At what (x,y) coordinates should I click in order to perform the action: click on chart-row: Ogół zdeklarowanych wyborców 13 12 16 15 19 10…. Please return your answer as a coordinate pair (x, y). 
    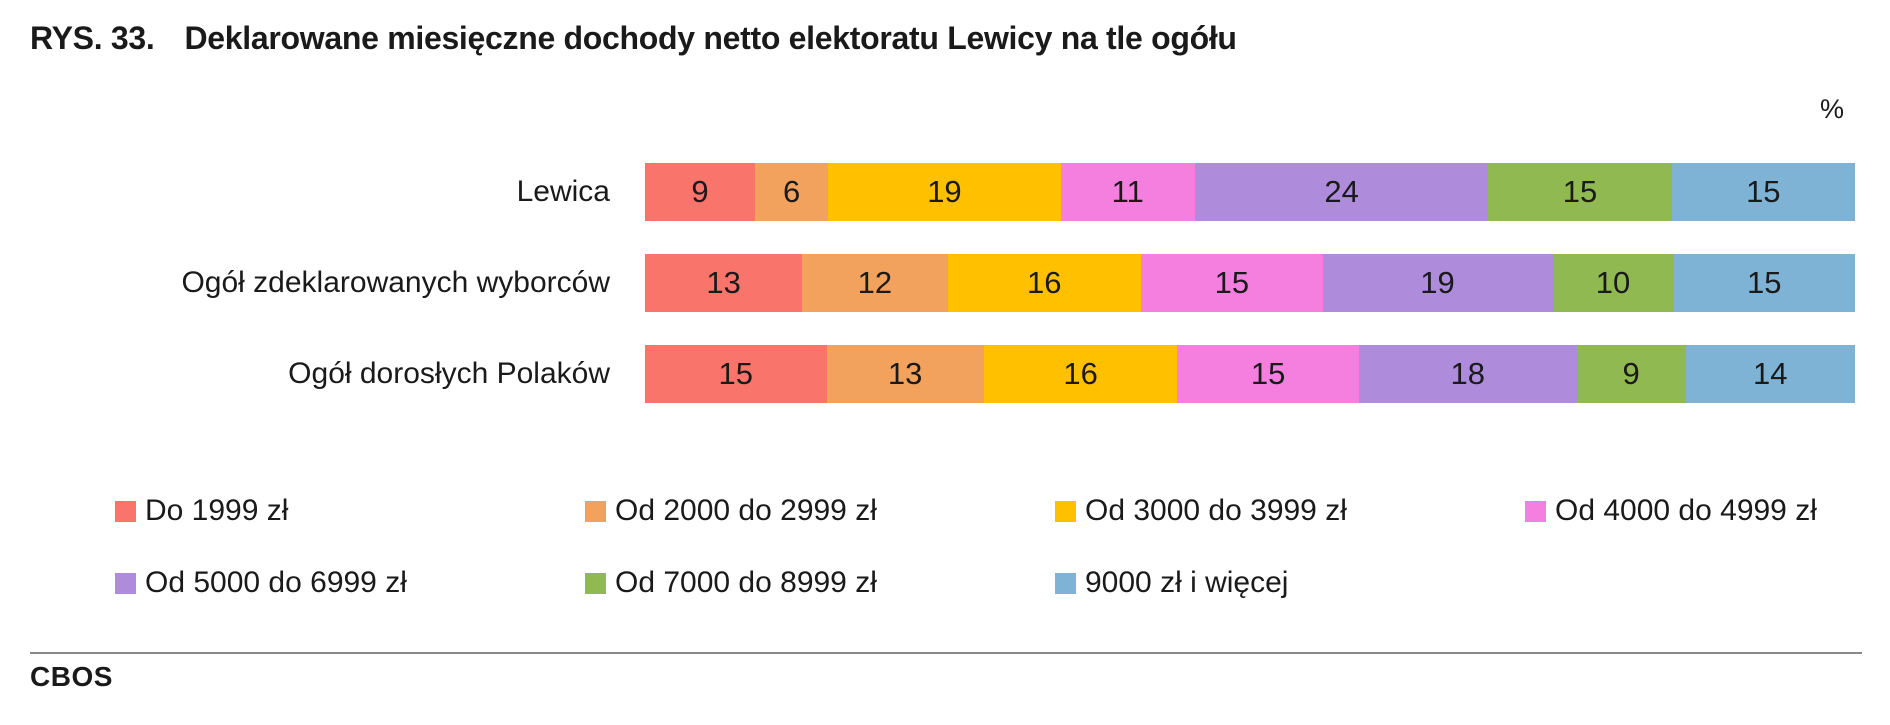
    Looking at the image, I should click on (927, 283).